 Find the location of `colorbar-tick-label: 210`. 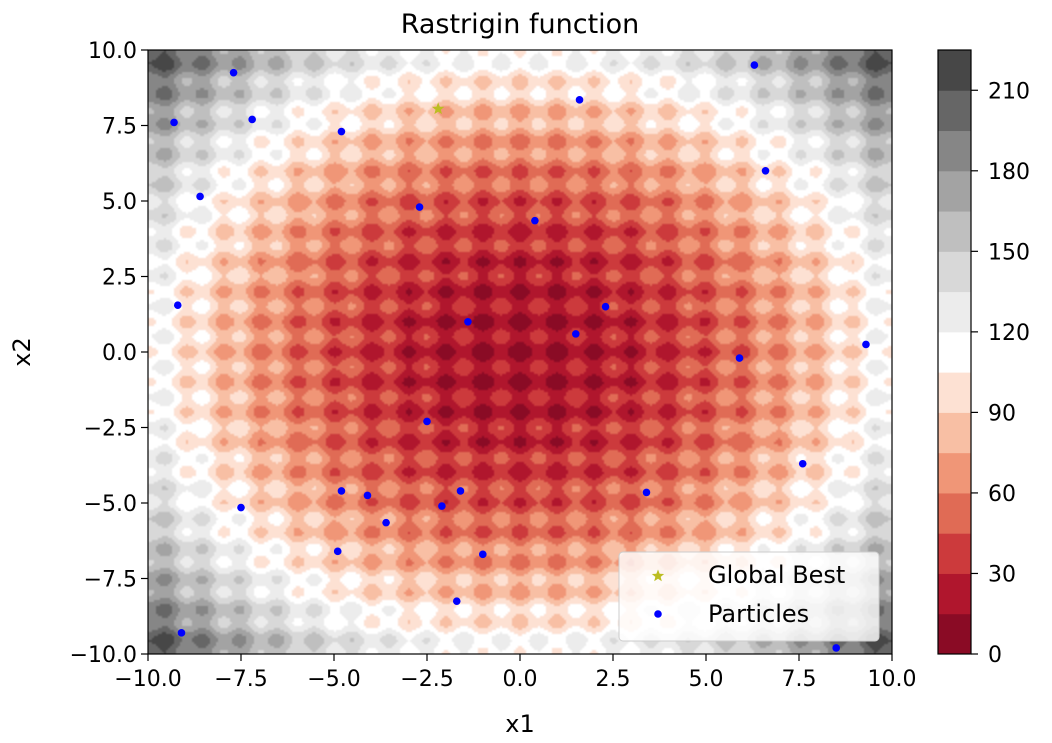

colorbar-tick-label: 210 is located at coordinates (1009, 91).